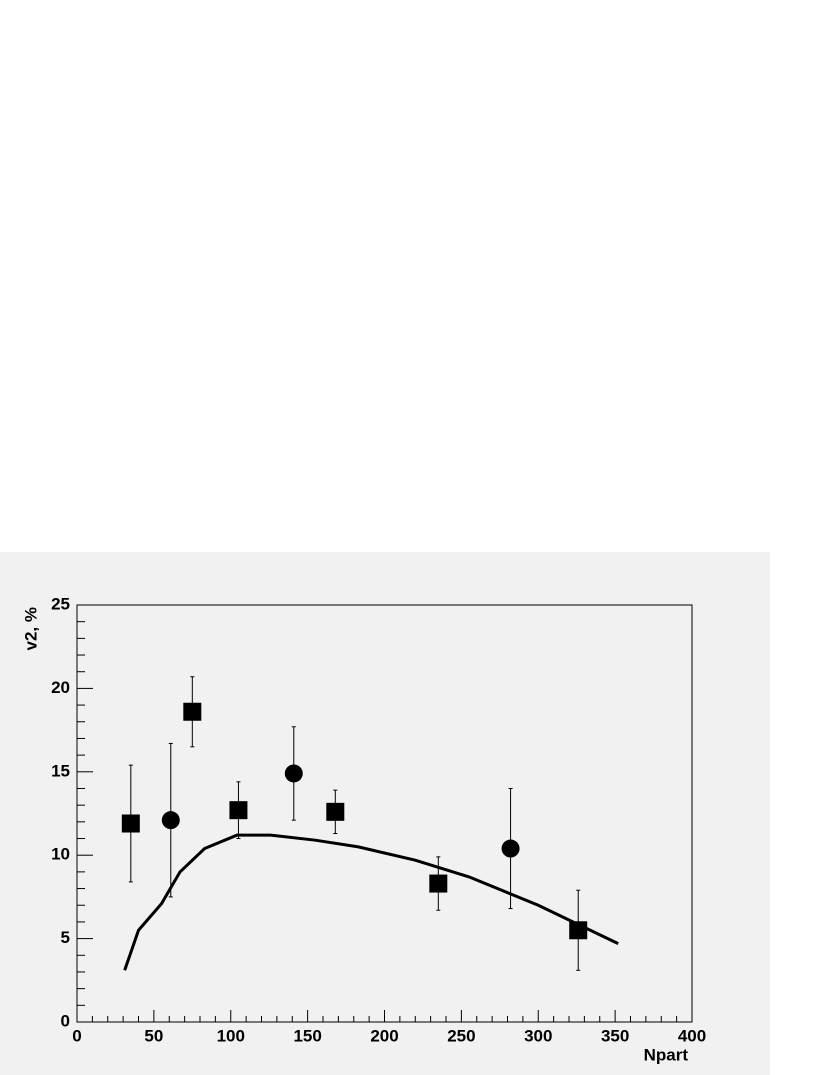  Describe the element at coordinates (384, 1035) in the screenshot. I see `x-tick-label: 200` at that location.